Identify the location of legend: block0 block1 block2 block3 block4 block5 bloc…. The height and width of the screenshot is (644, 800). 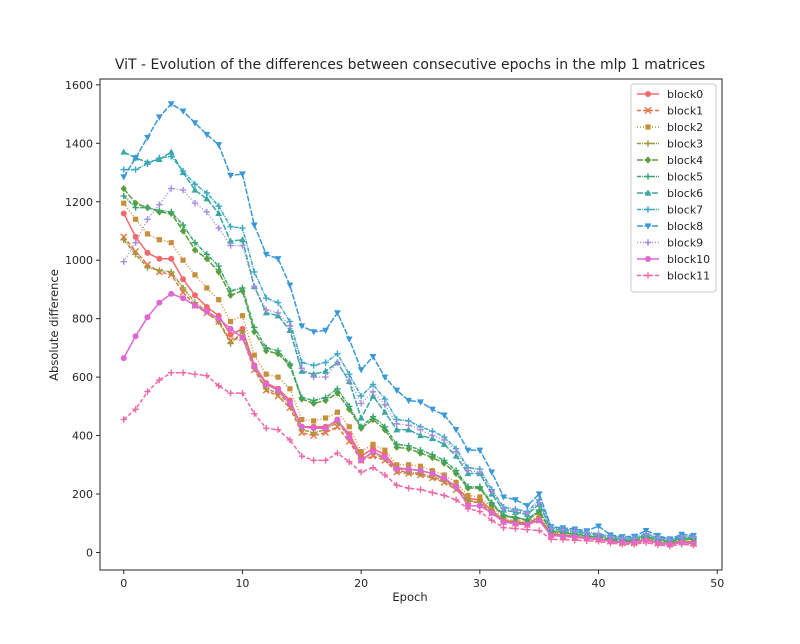
(673, 188).